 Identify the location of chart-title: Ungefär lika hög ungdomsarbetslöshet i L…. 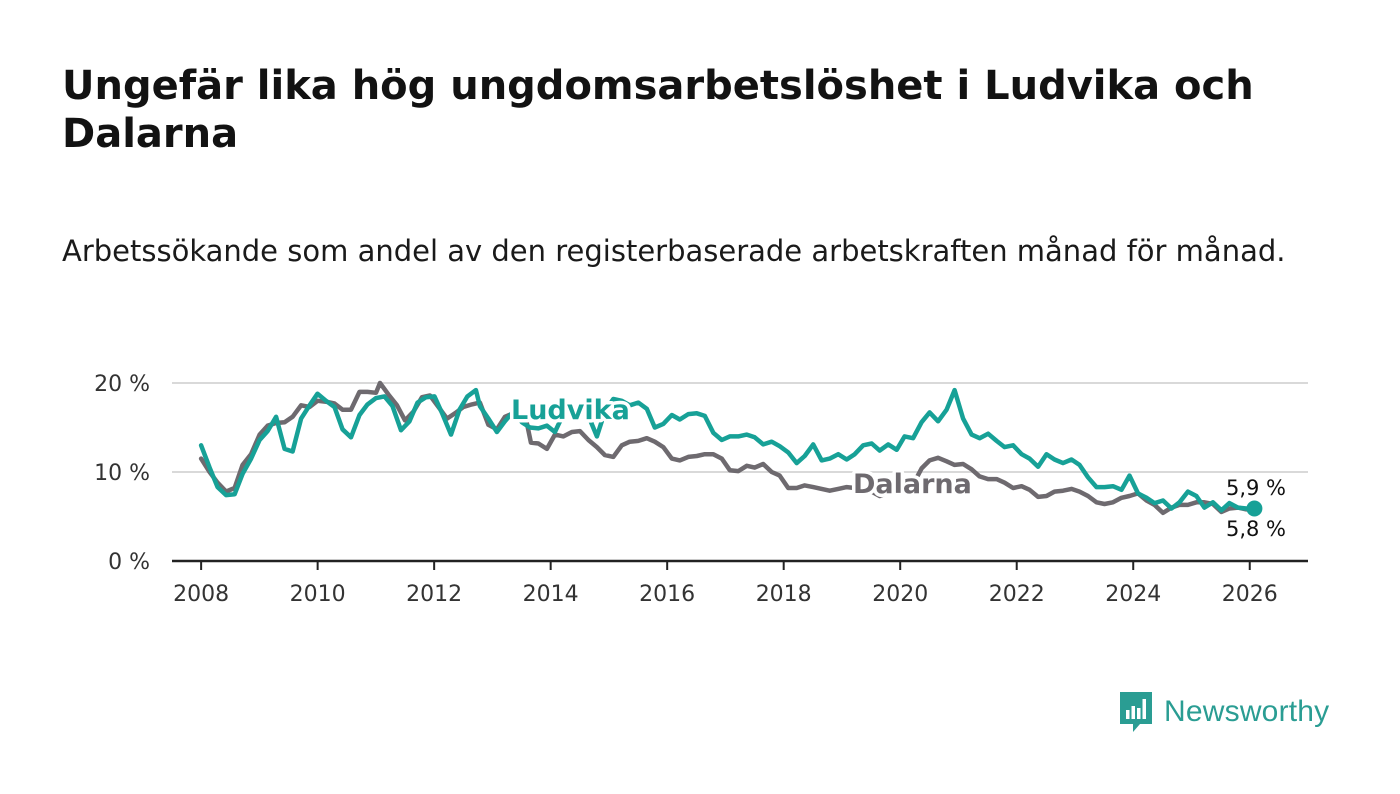
(658, 110).